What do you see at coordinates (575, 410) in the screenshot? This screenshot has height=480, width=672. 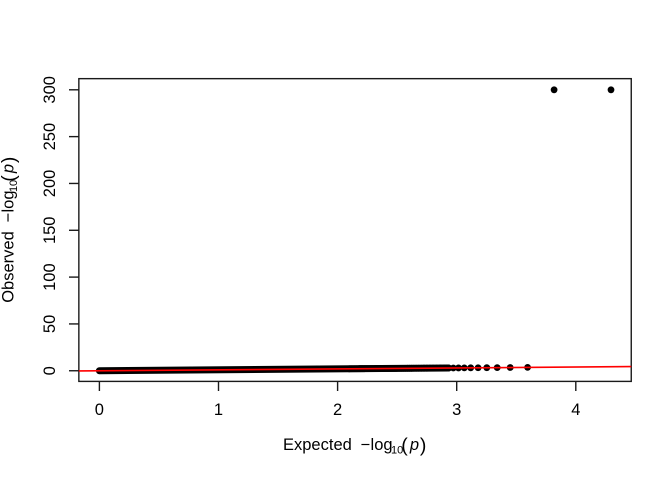 I see `svg-text: 4` at bounding box center [575, 410].